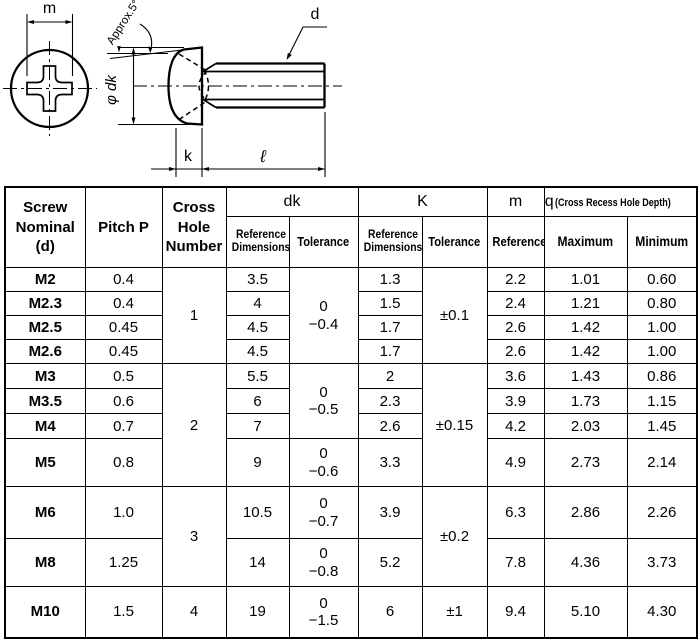  What do you see at coordinates (45, 462) in the screenshot?
I see `cell-screw-name: M5` at bounding box center [45, 462].